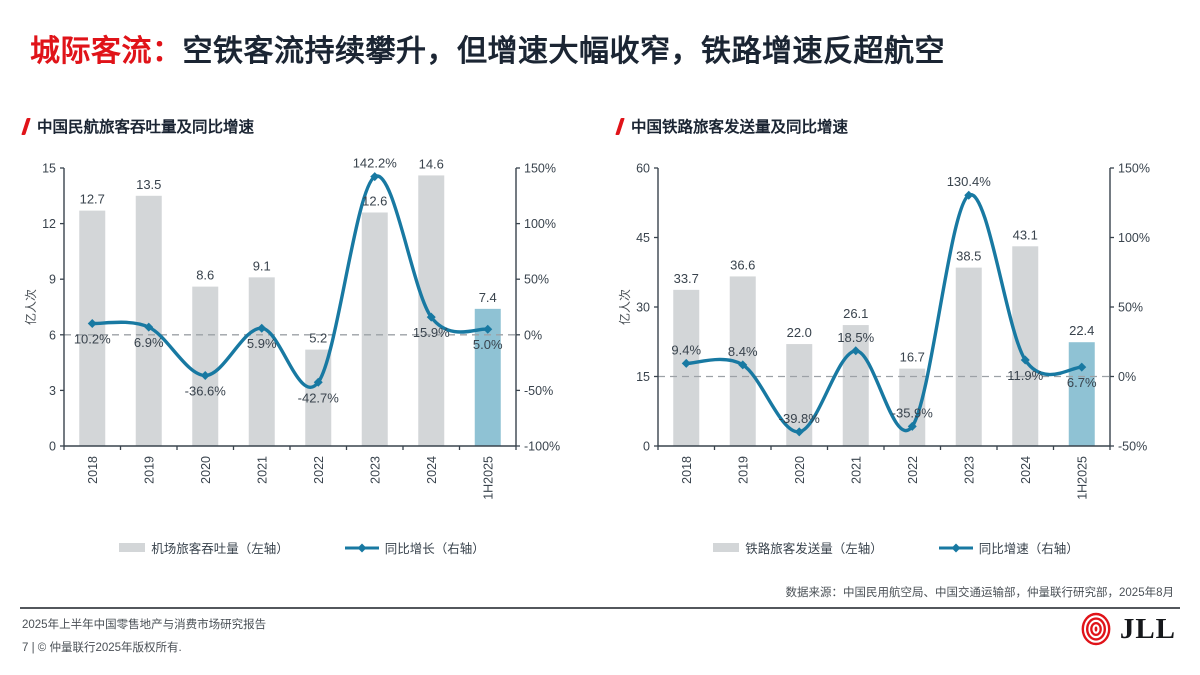 The image size is (1200, 675). Describe the element at coordinates (1147, 629) in the screenshot. I see `jll-logo-text: JLL` at that location.